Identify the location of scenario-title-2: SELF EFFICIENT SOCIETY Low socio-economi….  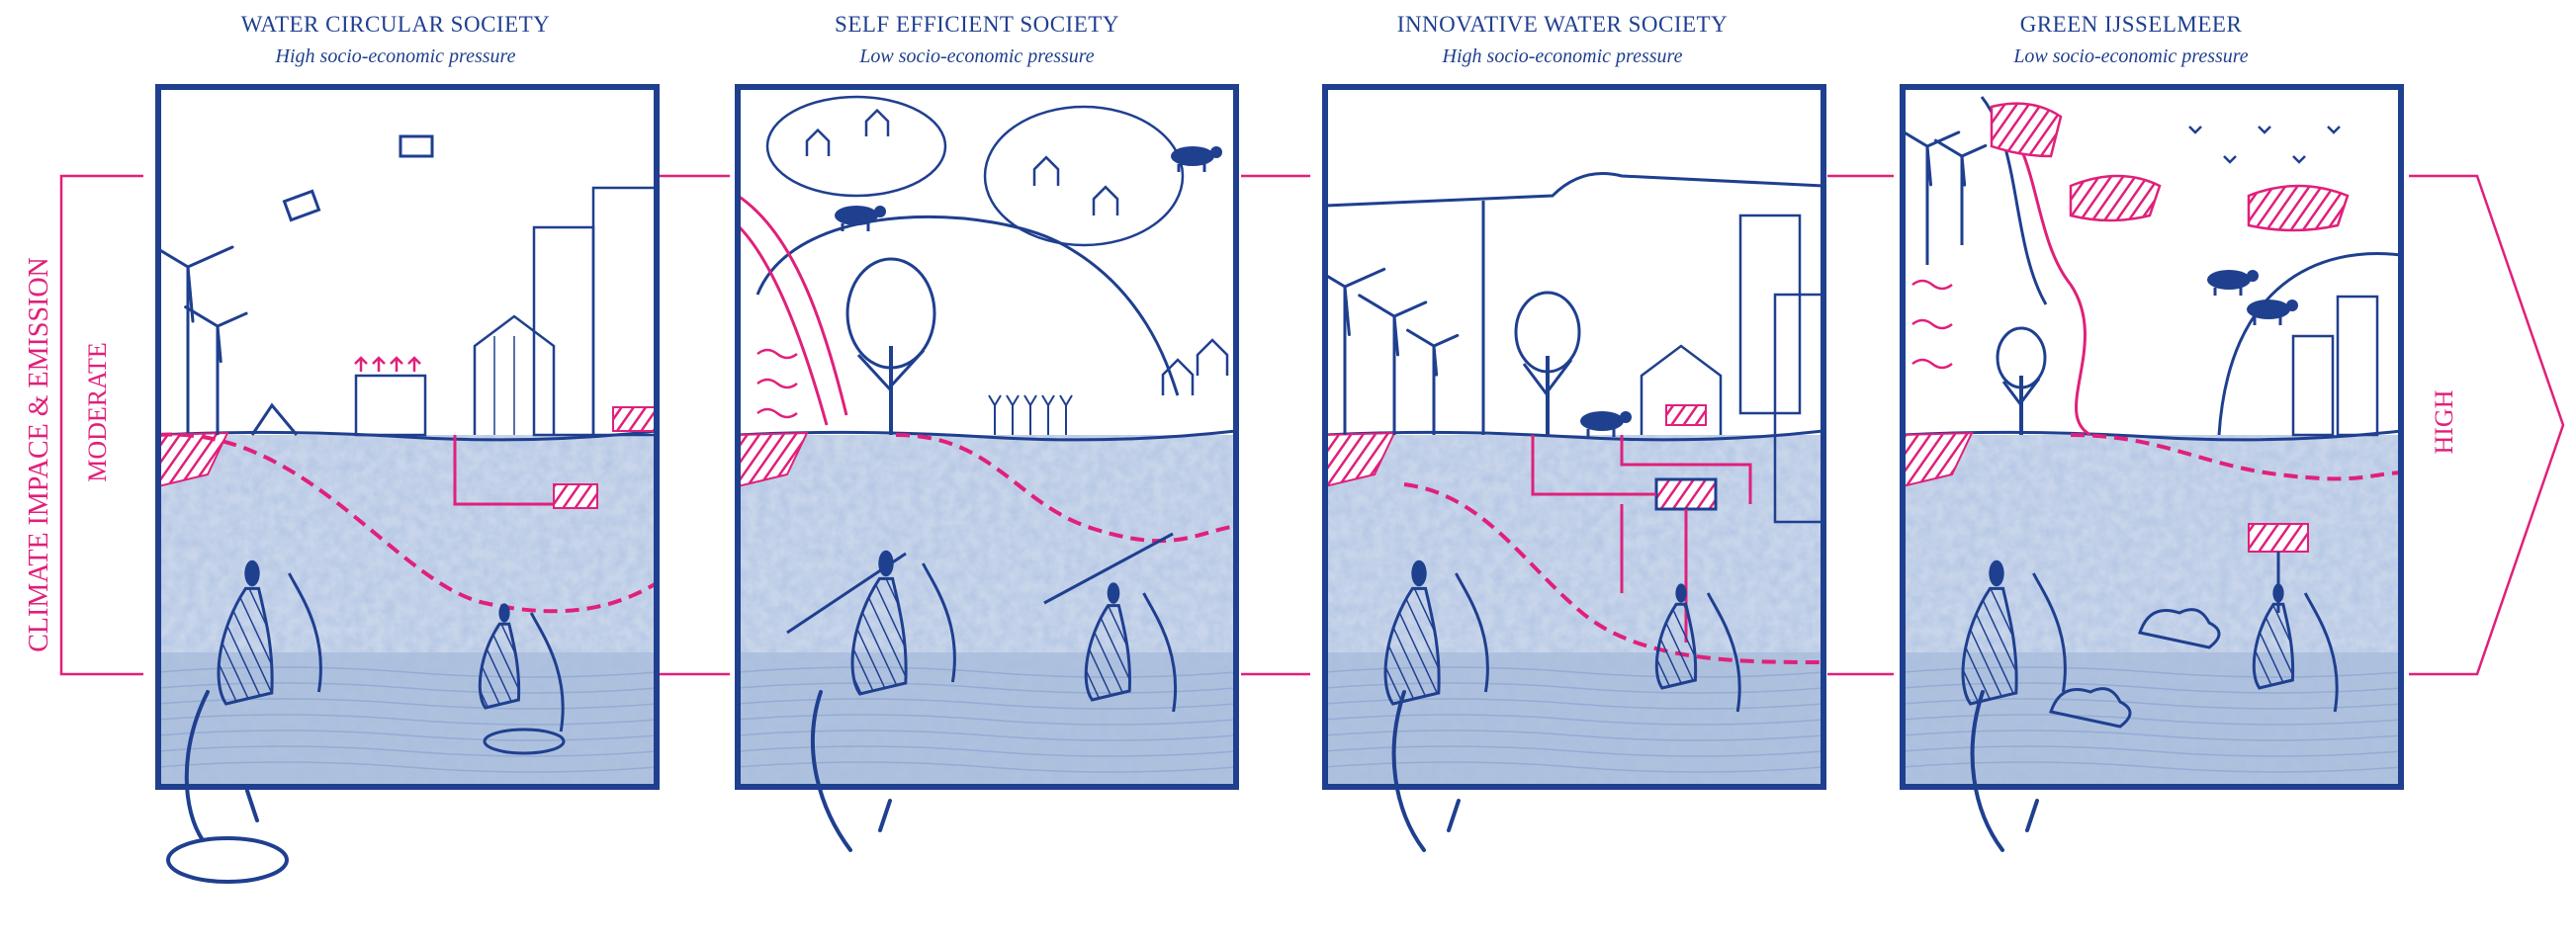
(977, 40).